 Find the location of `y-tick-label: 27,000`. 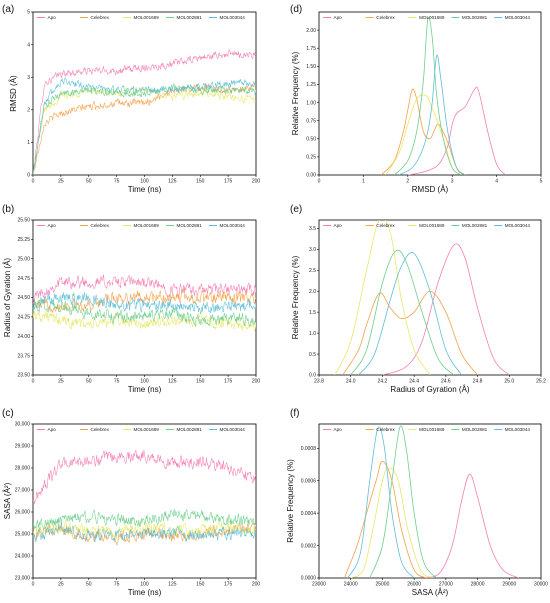

y-tick-label: 27,000 is located at coordinates (23, 491).